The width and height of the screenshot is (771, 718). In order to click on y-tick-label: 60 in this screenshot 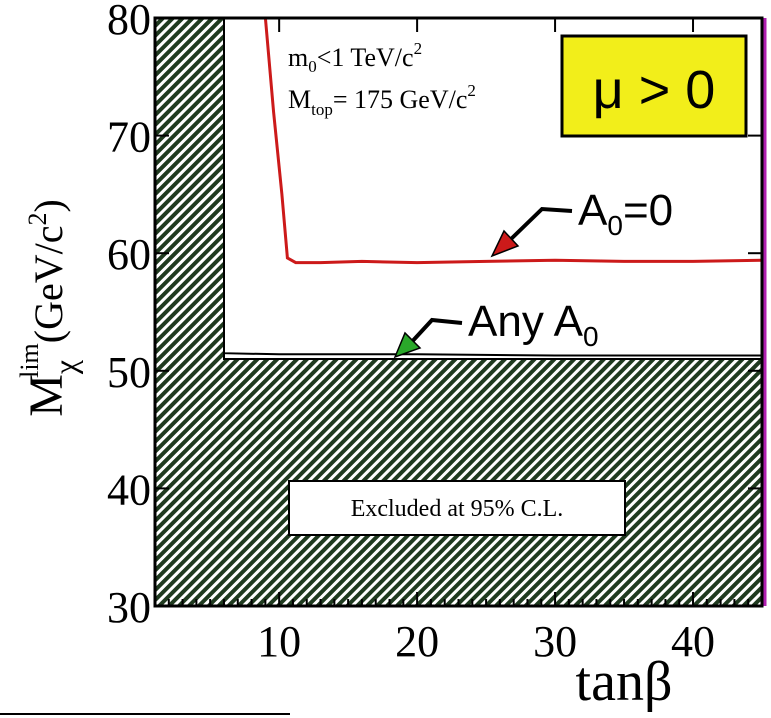, I will do `click(129, 254)`.